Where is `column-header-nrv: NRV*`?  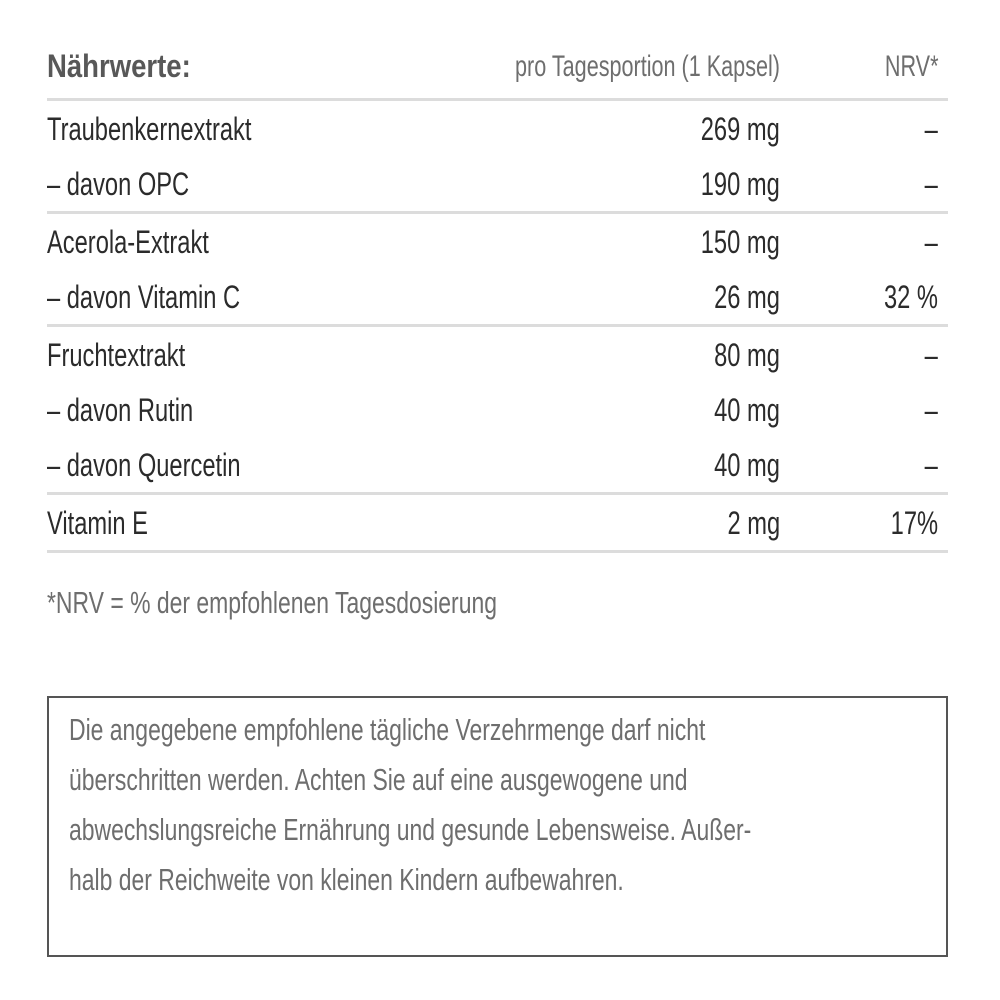 column-header-nrv: NRV* is located at coordinates (911, 66).